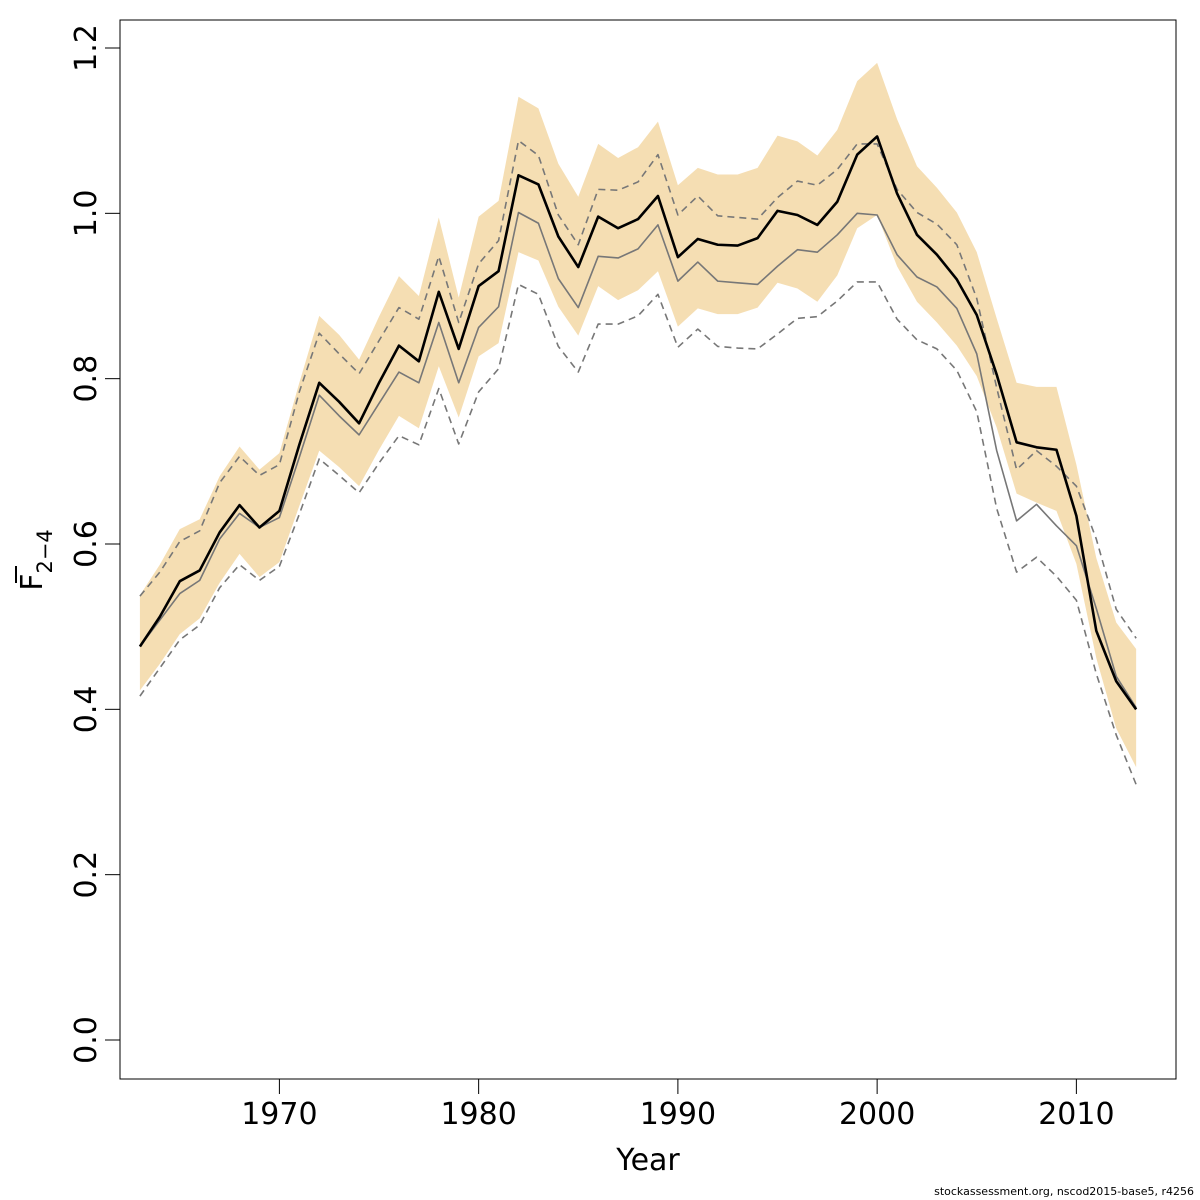 The width and height of the screenshot is (1200, 1200). What do you see at coordinates (279, 1114) in the screenshot?
I see `x-tick-label: 1970` at bounding box center [279, 1114].